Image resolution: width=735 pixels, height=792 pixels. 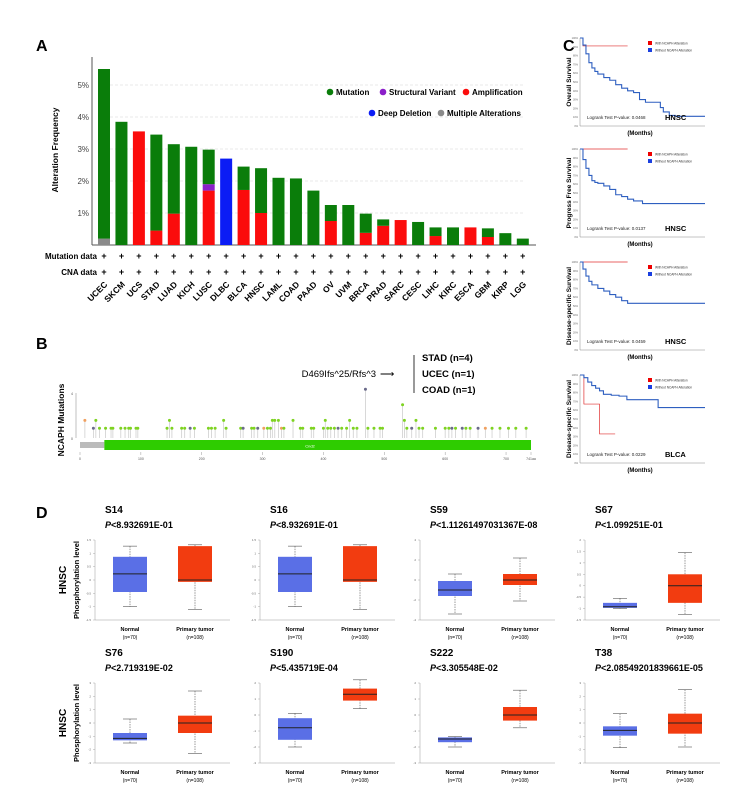 What do you see at coordinates (487, 241) in the screenshot?
I see `bar-gbm-amplification` at bounding box center [487, 241].